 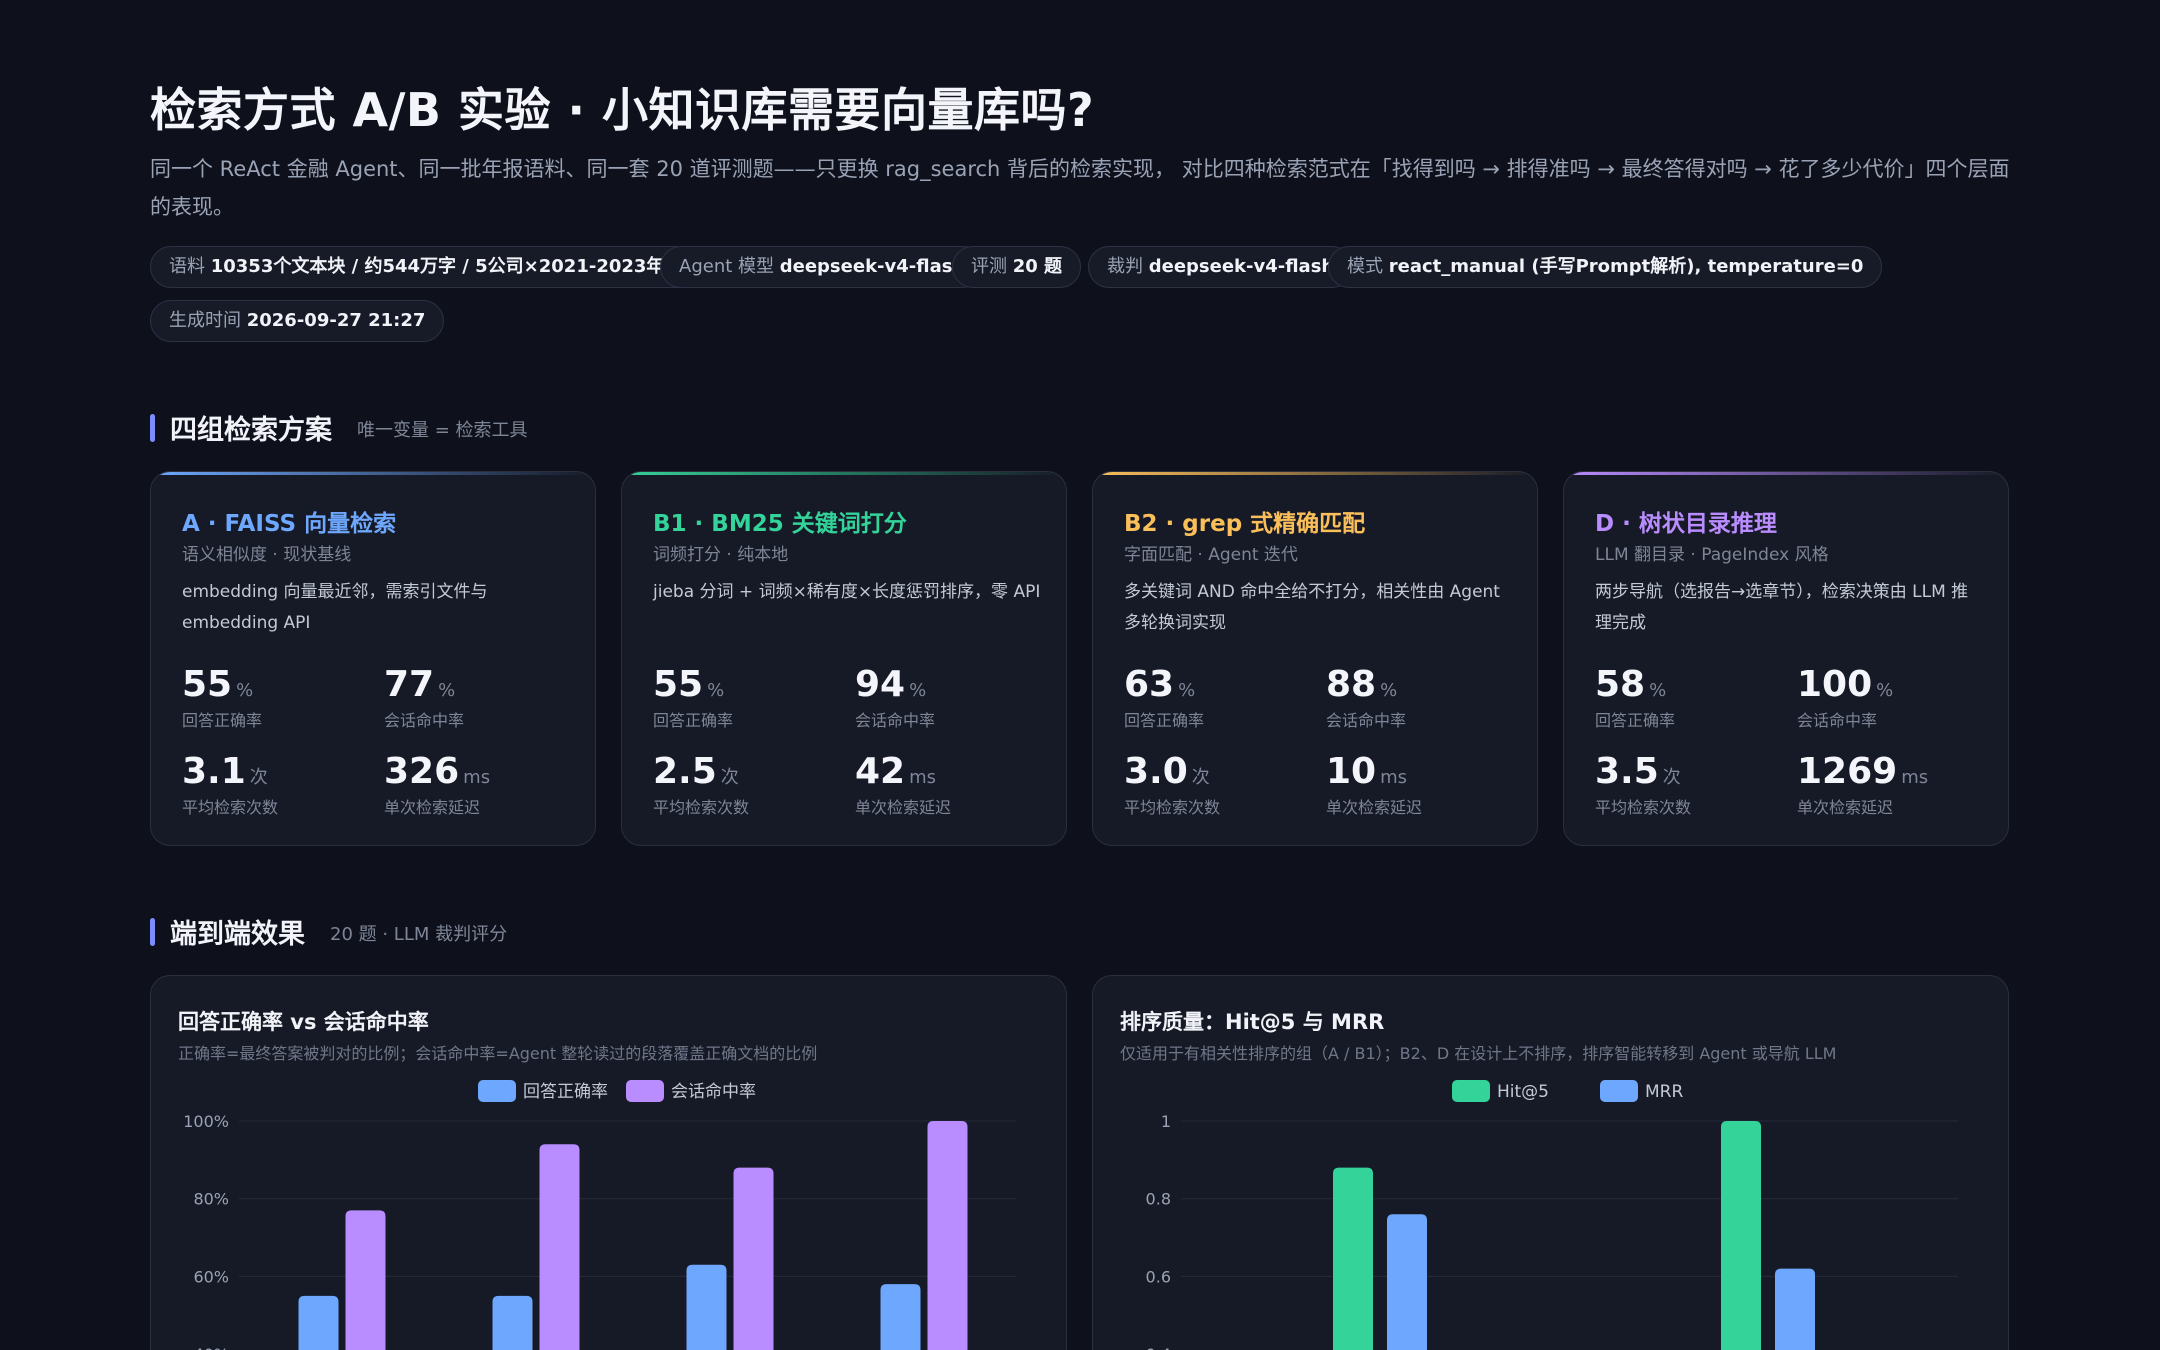 I want to click on y-tick-label: 0.4, so click(x=1158, y=1347).